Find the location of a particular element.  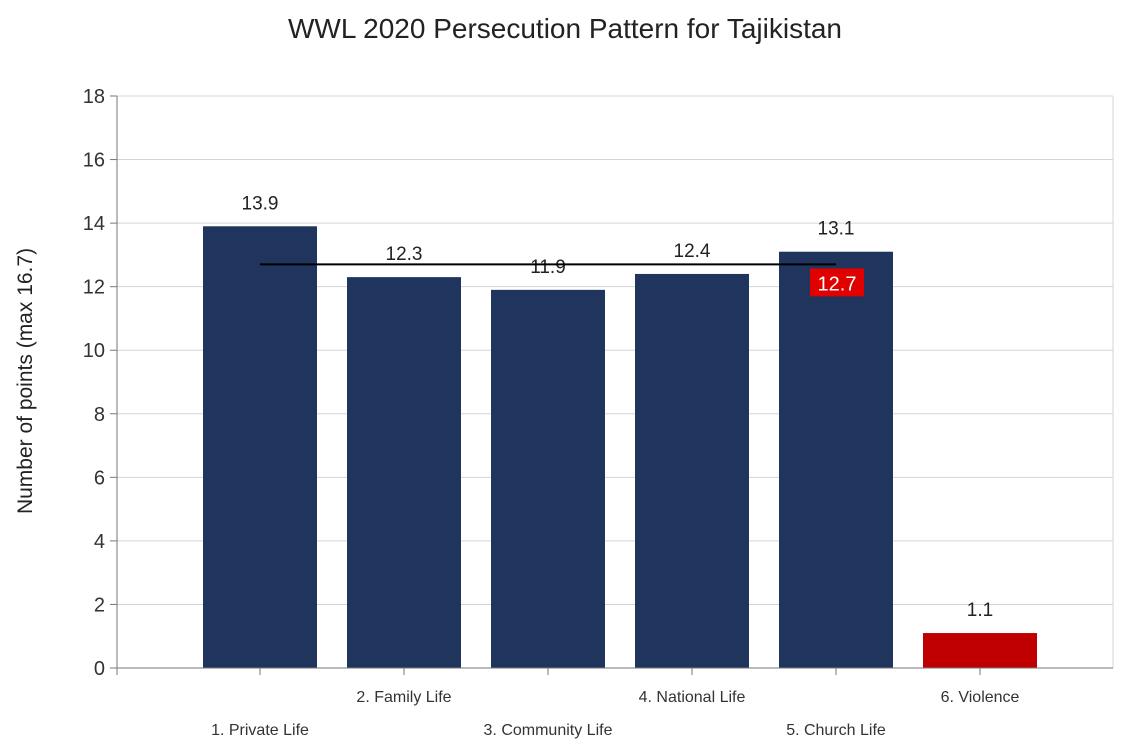

x-category-label: 2. Family Life is located at coordinates (403, 697).